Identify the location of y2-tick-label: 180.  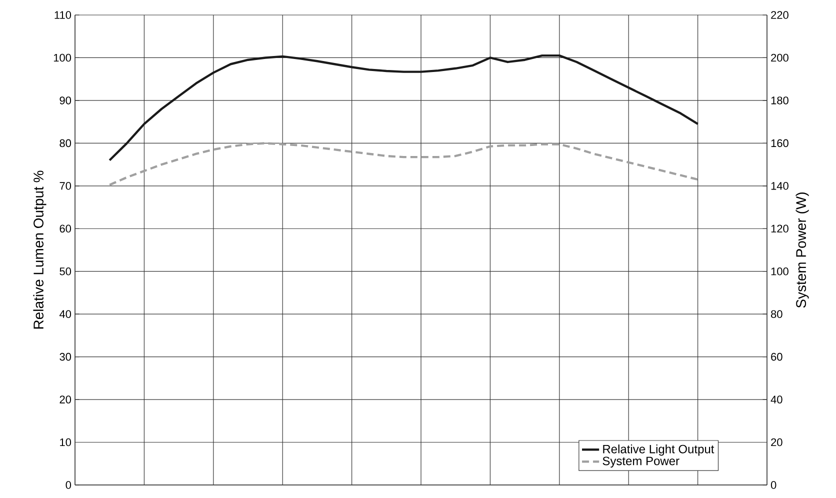
(779, 100).